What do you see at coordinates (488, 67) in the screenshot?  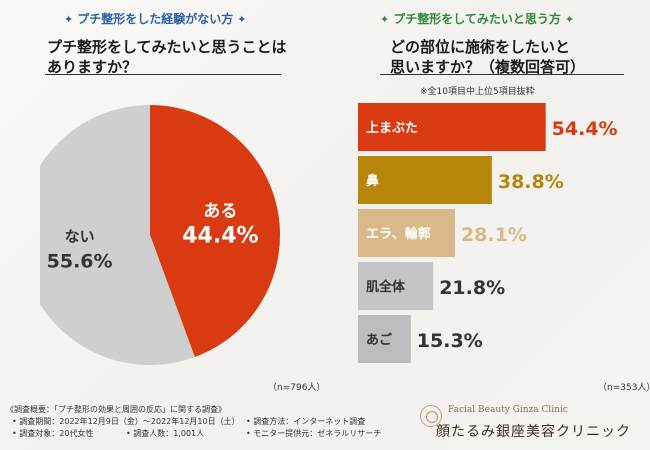 I see `right-question-line2: 思いますか？（複数回答可）` at bounding box center [488, 67].